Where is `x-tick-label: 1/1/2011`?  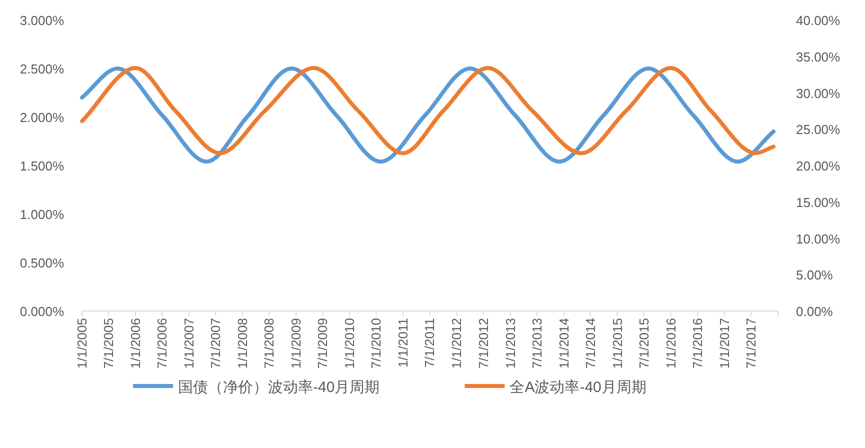 x-tick-label: 1/1/2011 is located at coordinates (403, 343).